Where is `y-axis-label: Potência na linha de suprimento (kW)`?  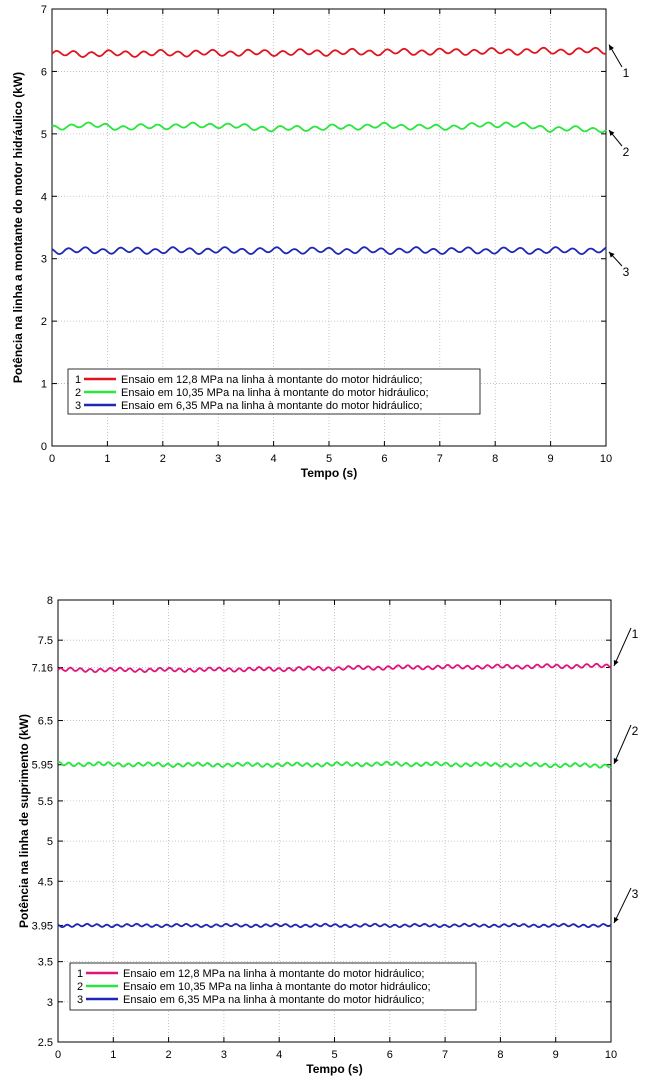
y-axis-label: Potência na linha de suprimento (kW) is located at coordinates (24, 821).